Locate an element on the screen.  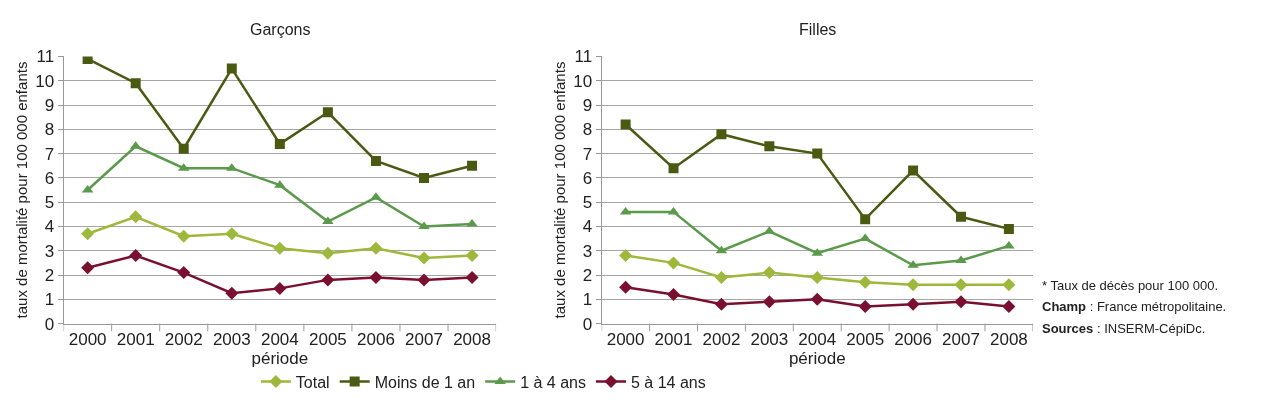
chart-title: Filles is located at coordinates (818, 29).